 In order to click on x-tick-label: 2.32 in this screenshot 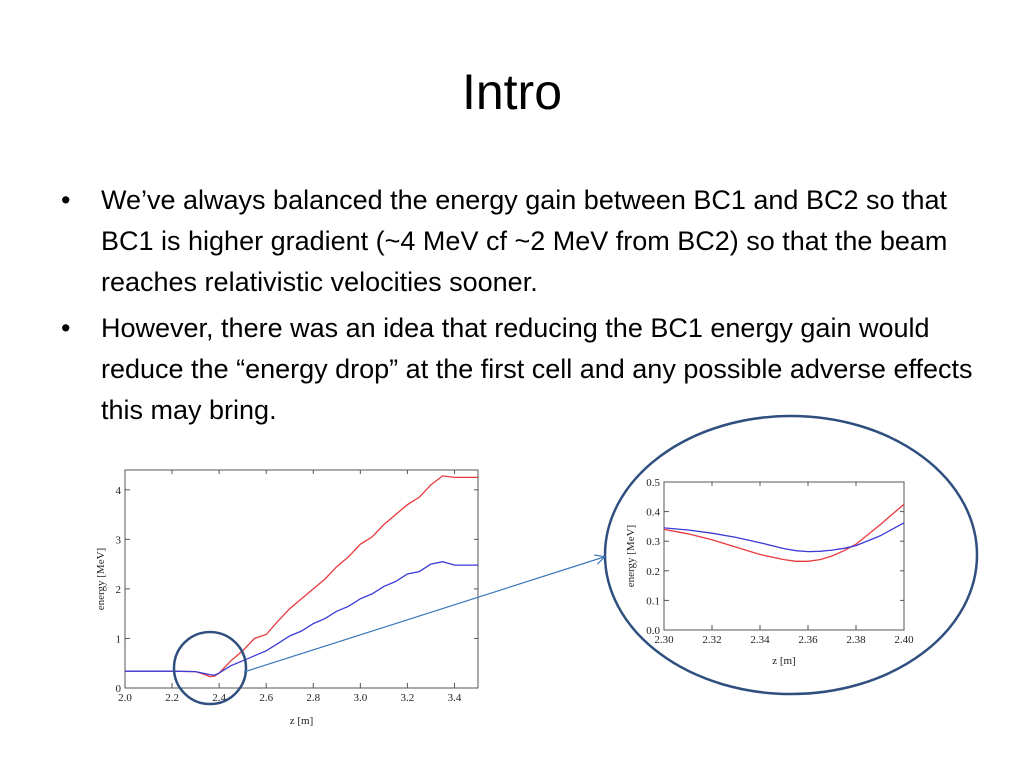, I will do `click(711, 640)`.